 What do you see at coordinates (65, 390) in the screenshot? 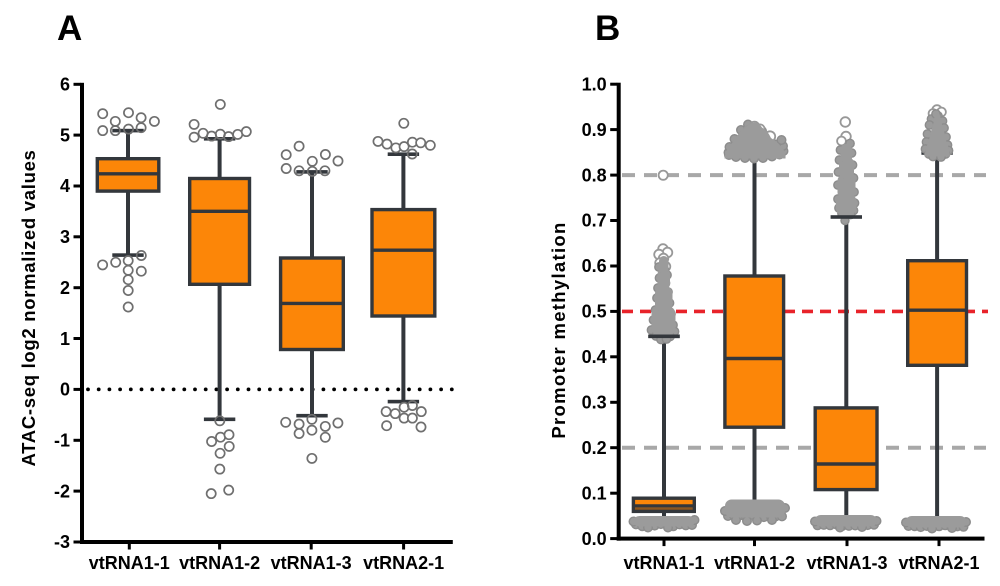
I see `svg-text: 0` at bounding box center [65, 390].